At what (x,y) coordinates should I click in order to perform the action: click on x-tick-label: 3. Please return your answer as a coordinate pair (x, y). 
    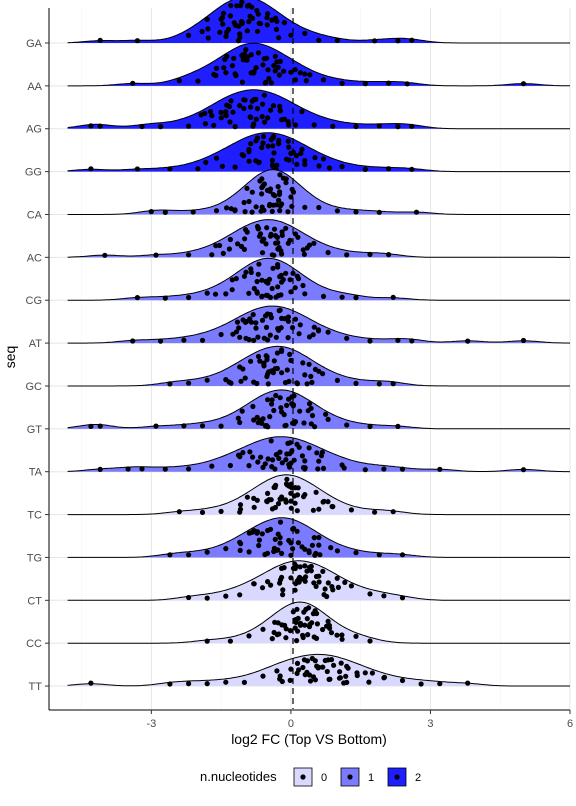
    Looking at the image, I should click on (430, 724).